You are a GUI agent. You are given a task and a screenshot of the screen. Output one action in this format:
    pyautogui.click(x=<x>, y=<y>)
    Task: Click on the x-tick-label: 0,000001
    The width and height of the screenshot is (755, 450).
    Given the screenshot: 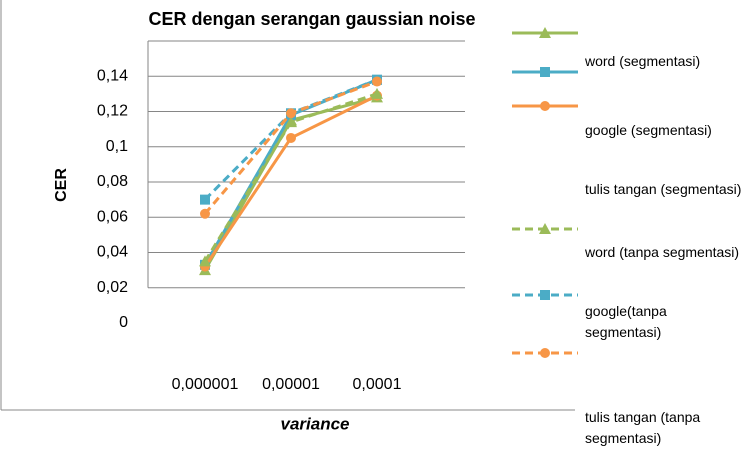 What is the action you would take?
    pyautogui.click(x=205, y=384)
    